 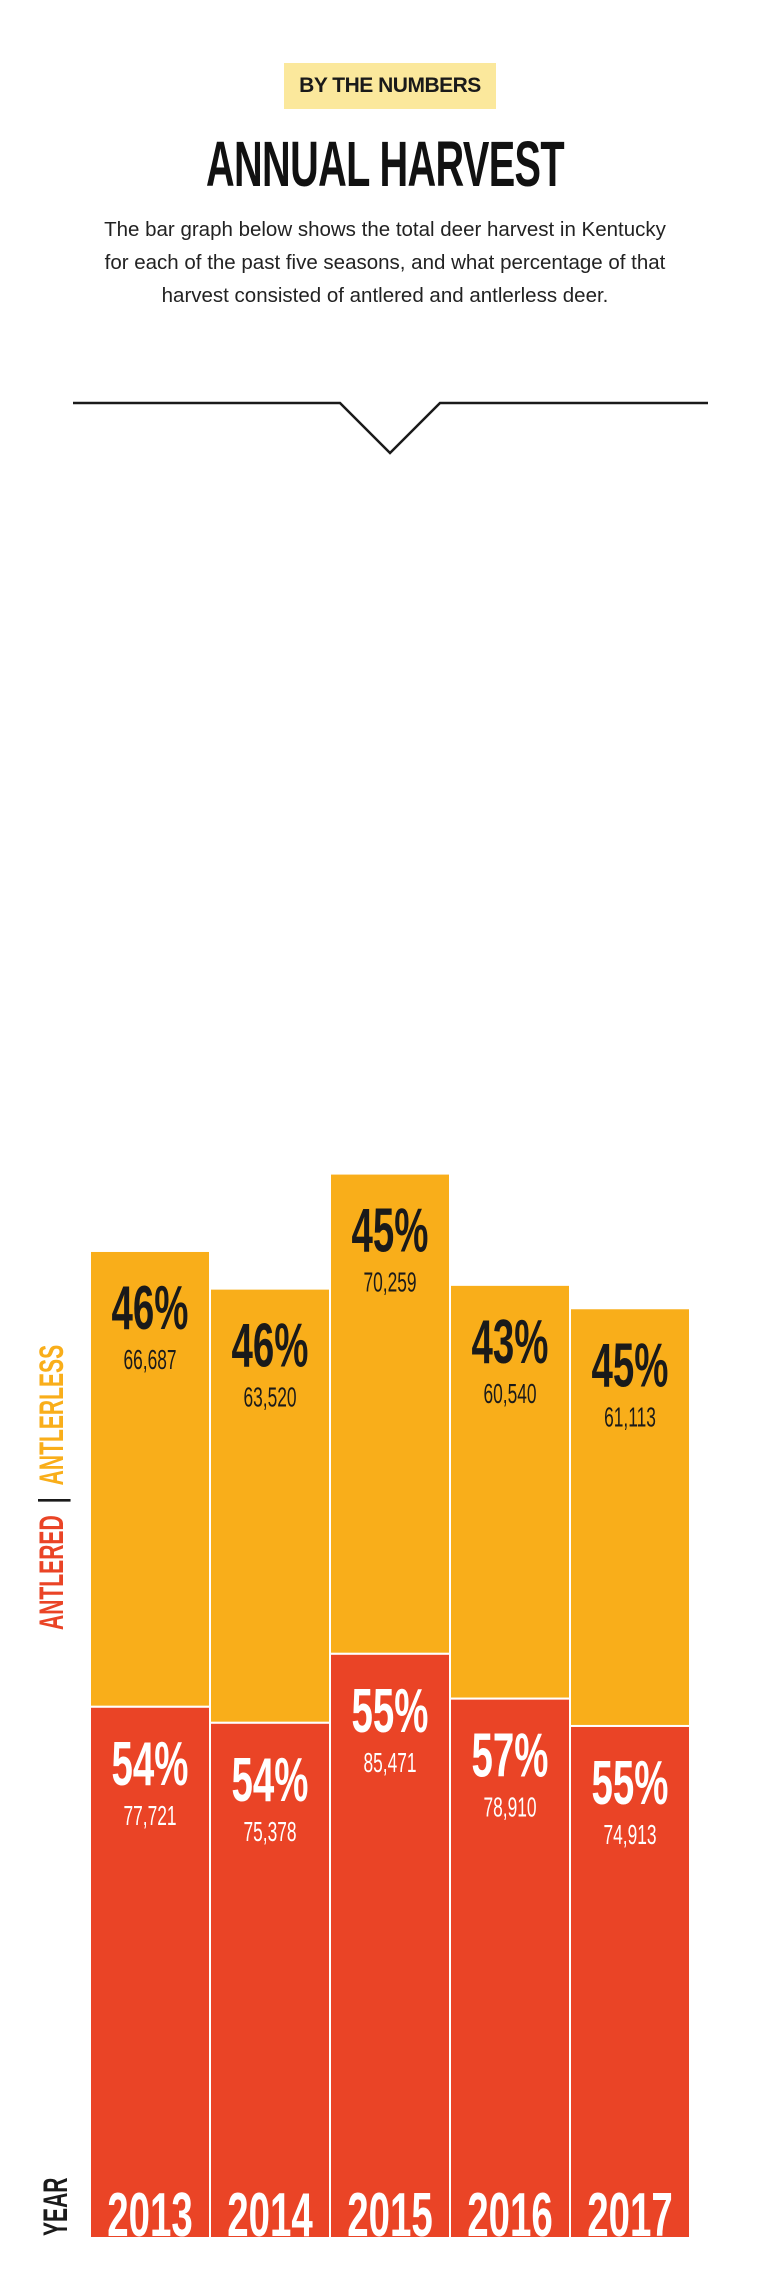 I want to click on antlerless-value-label: 66,687, so click(x=149, y=1359).